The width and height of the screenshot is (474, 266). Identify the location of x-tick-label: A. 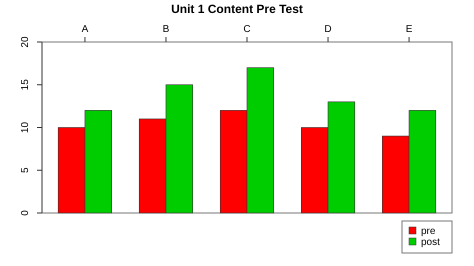
(85, 29).